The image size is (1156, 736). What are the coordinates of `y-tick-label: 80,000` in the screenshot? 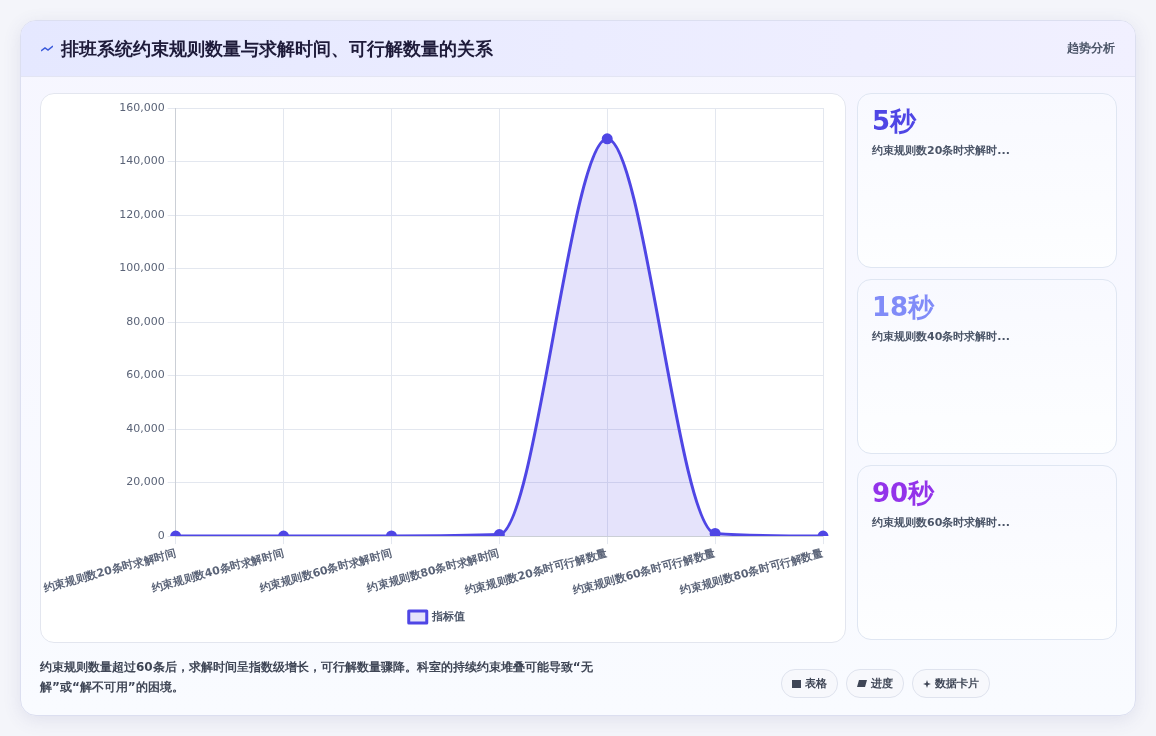 It's located at (145, 321).